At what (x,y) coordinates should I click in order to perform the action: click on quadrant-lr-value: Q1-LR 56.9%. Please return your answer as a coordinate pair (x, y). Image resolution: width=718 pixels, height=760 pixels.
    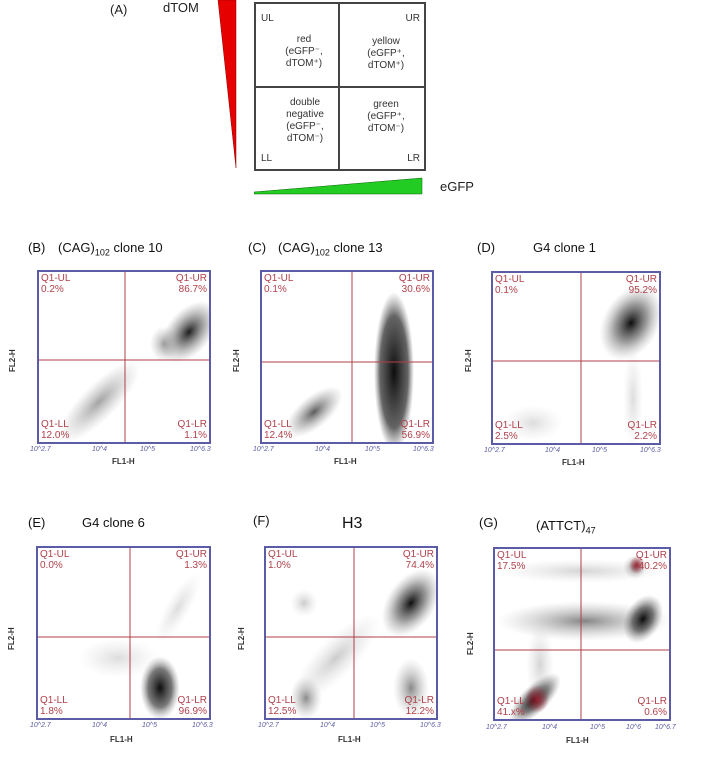
    Looking at the image, I should click on (415, 430).